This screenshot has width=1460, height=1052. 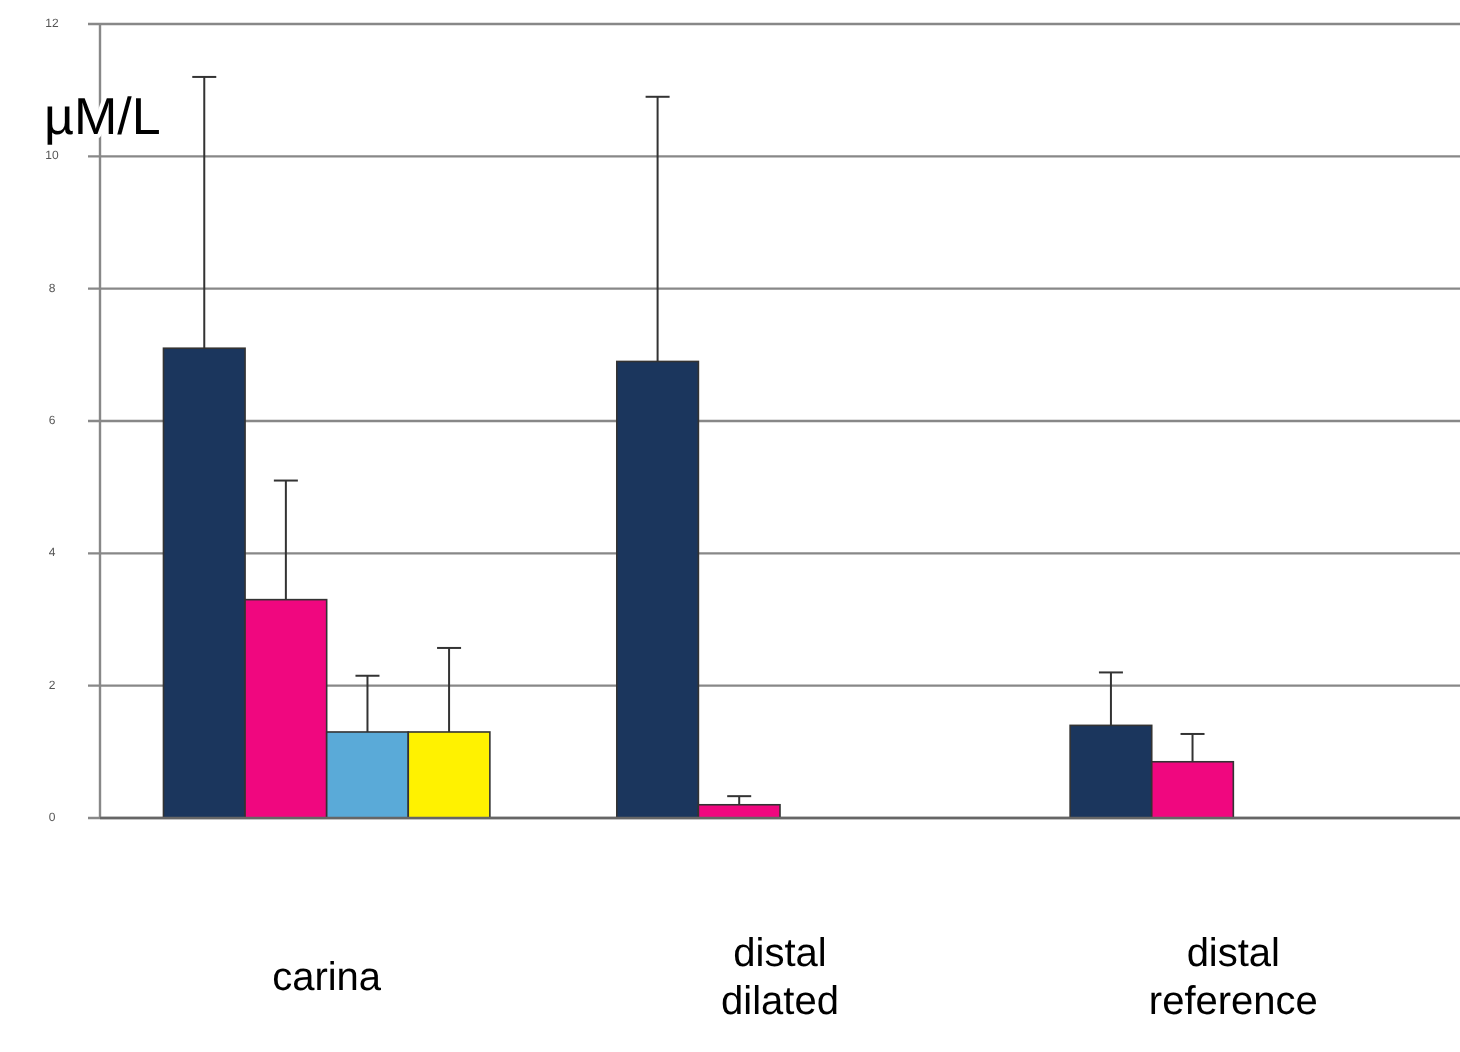 What do you see at coordinates (102, 115) in the screenshot?
I see `y-axis-title: µM/L` at bounding box center [102, 115].